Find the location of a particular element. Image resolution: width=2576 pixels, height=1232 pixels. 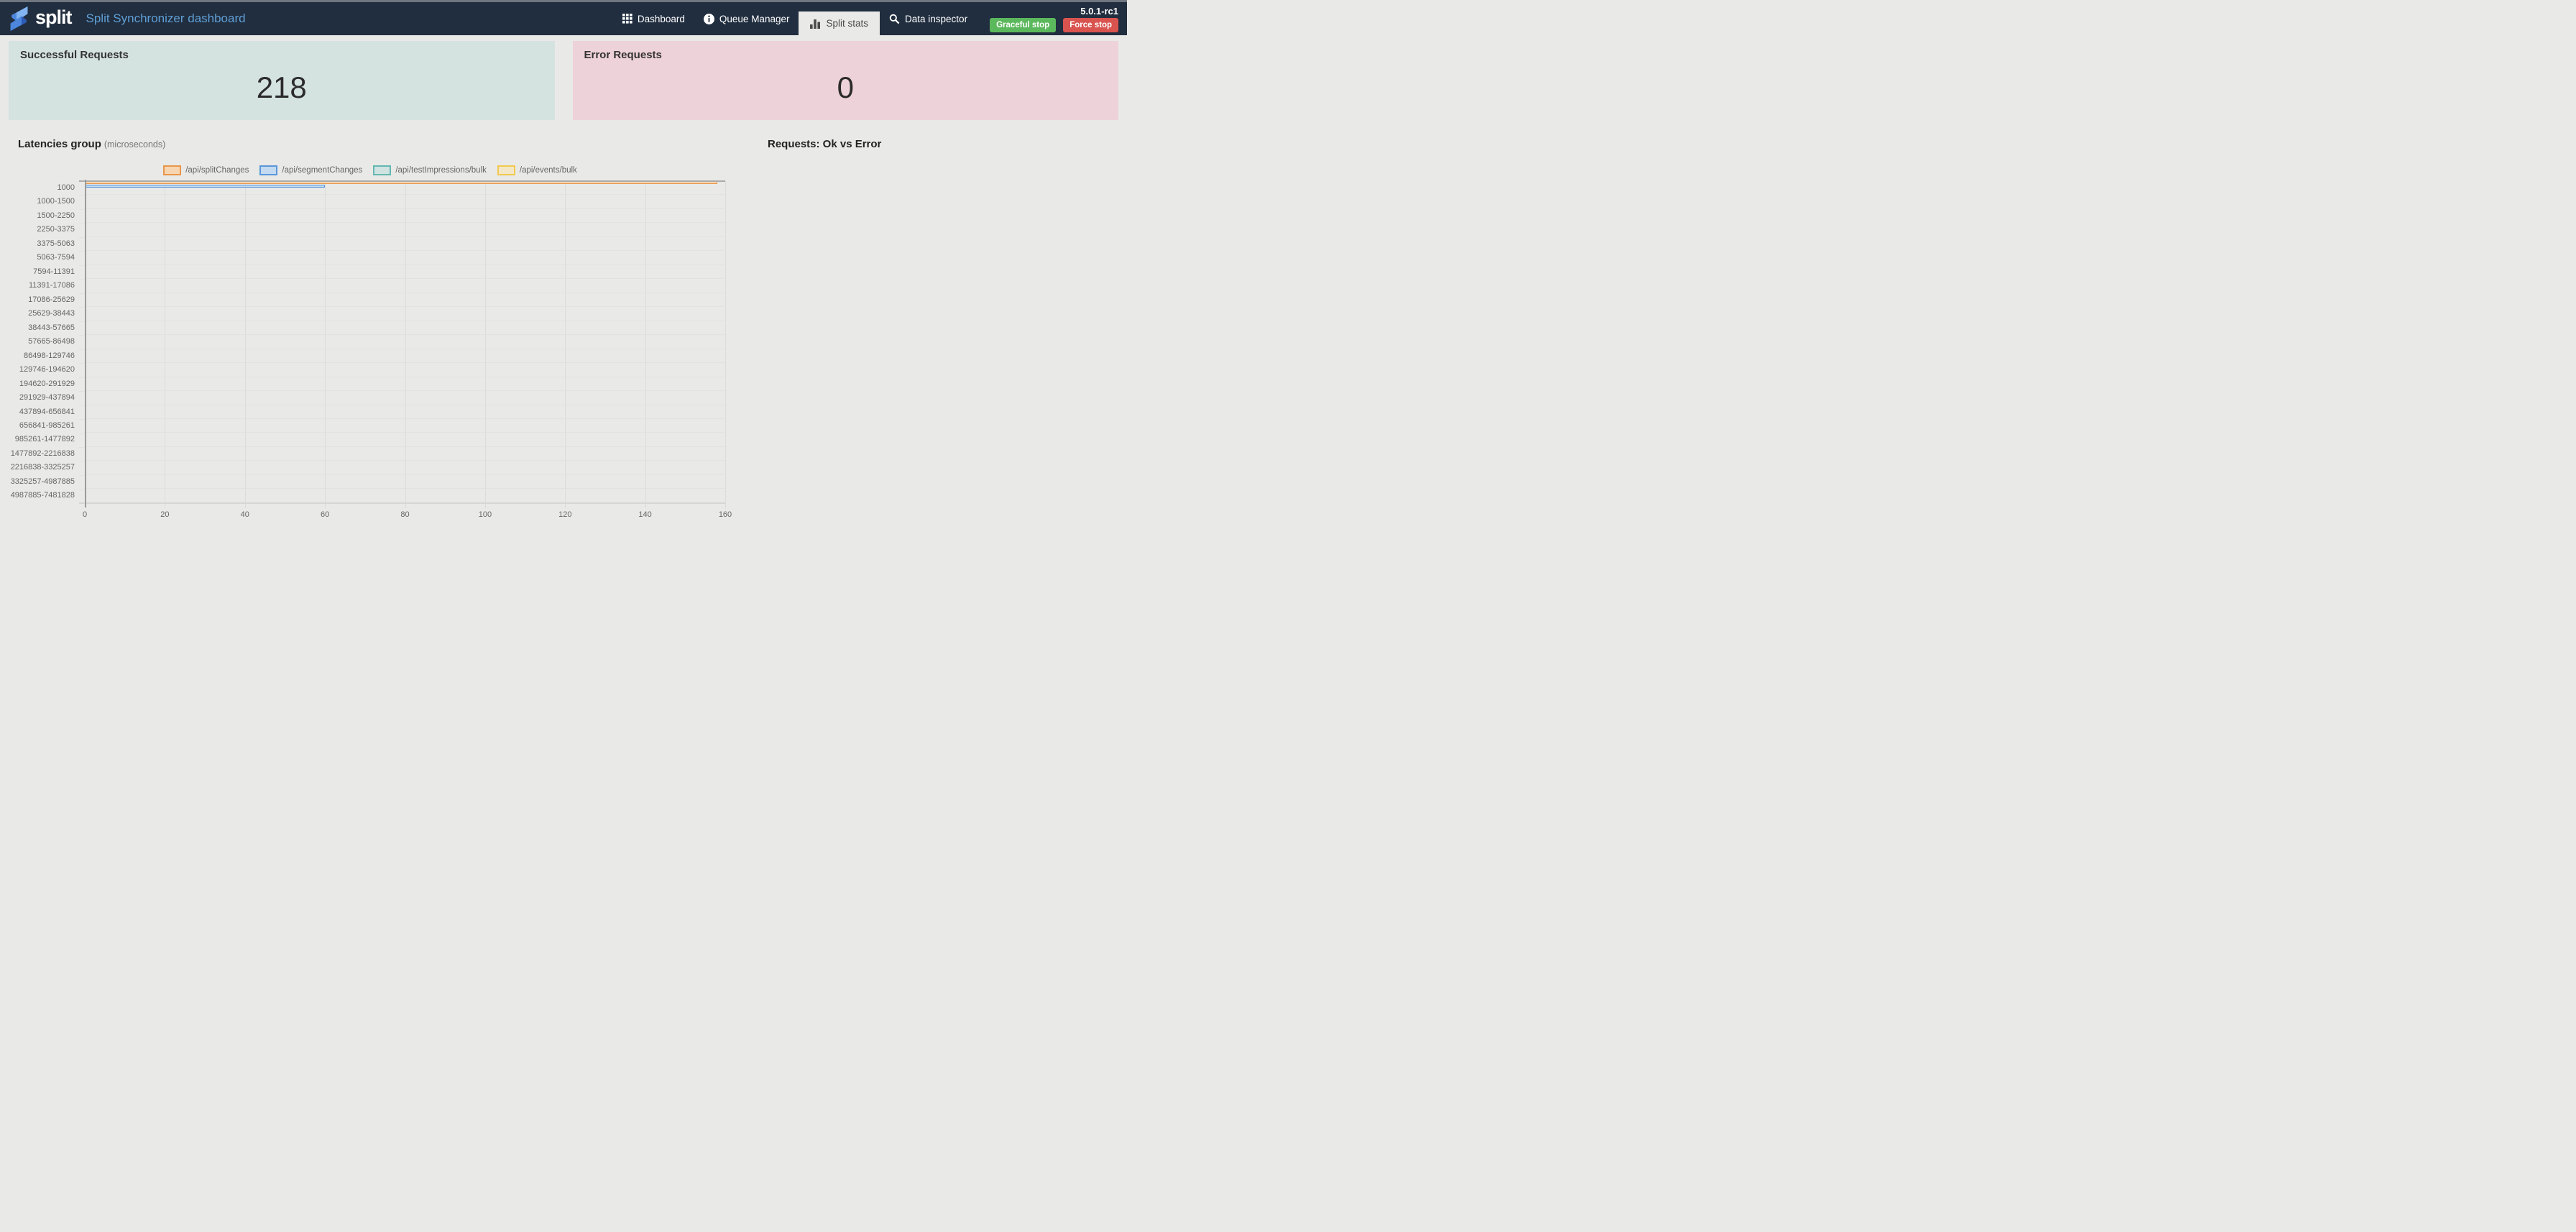

latency-title-unit: (microseconds) is located at coordinates (135, 144).